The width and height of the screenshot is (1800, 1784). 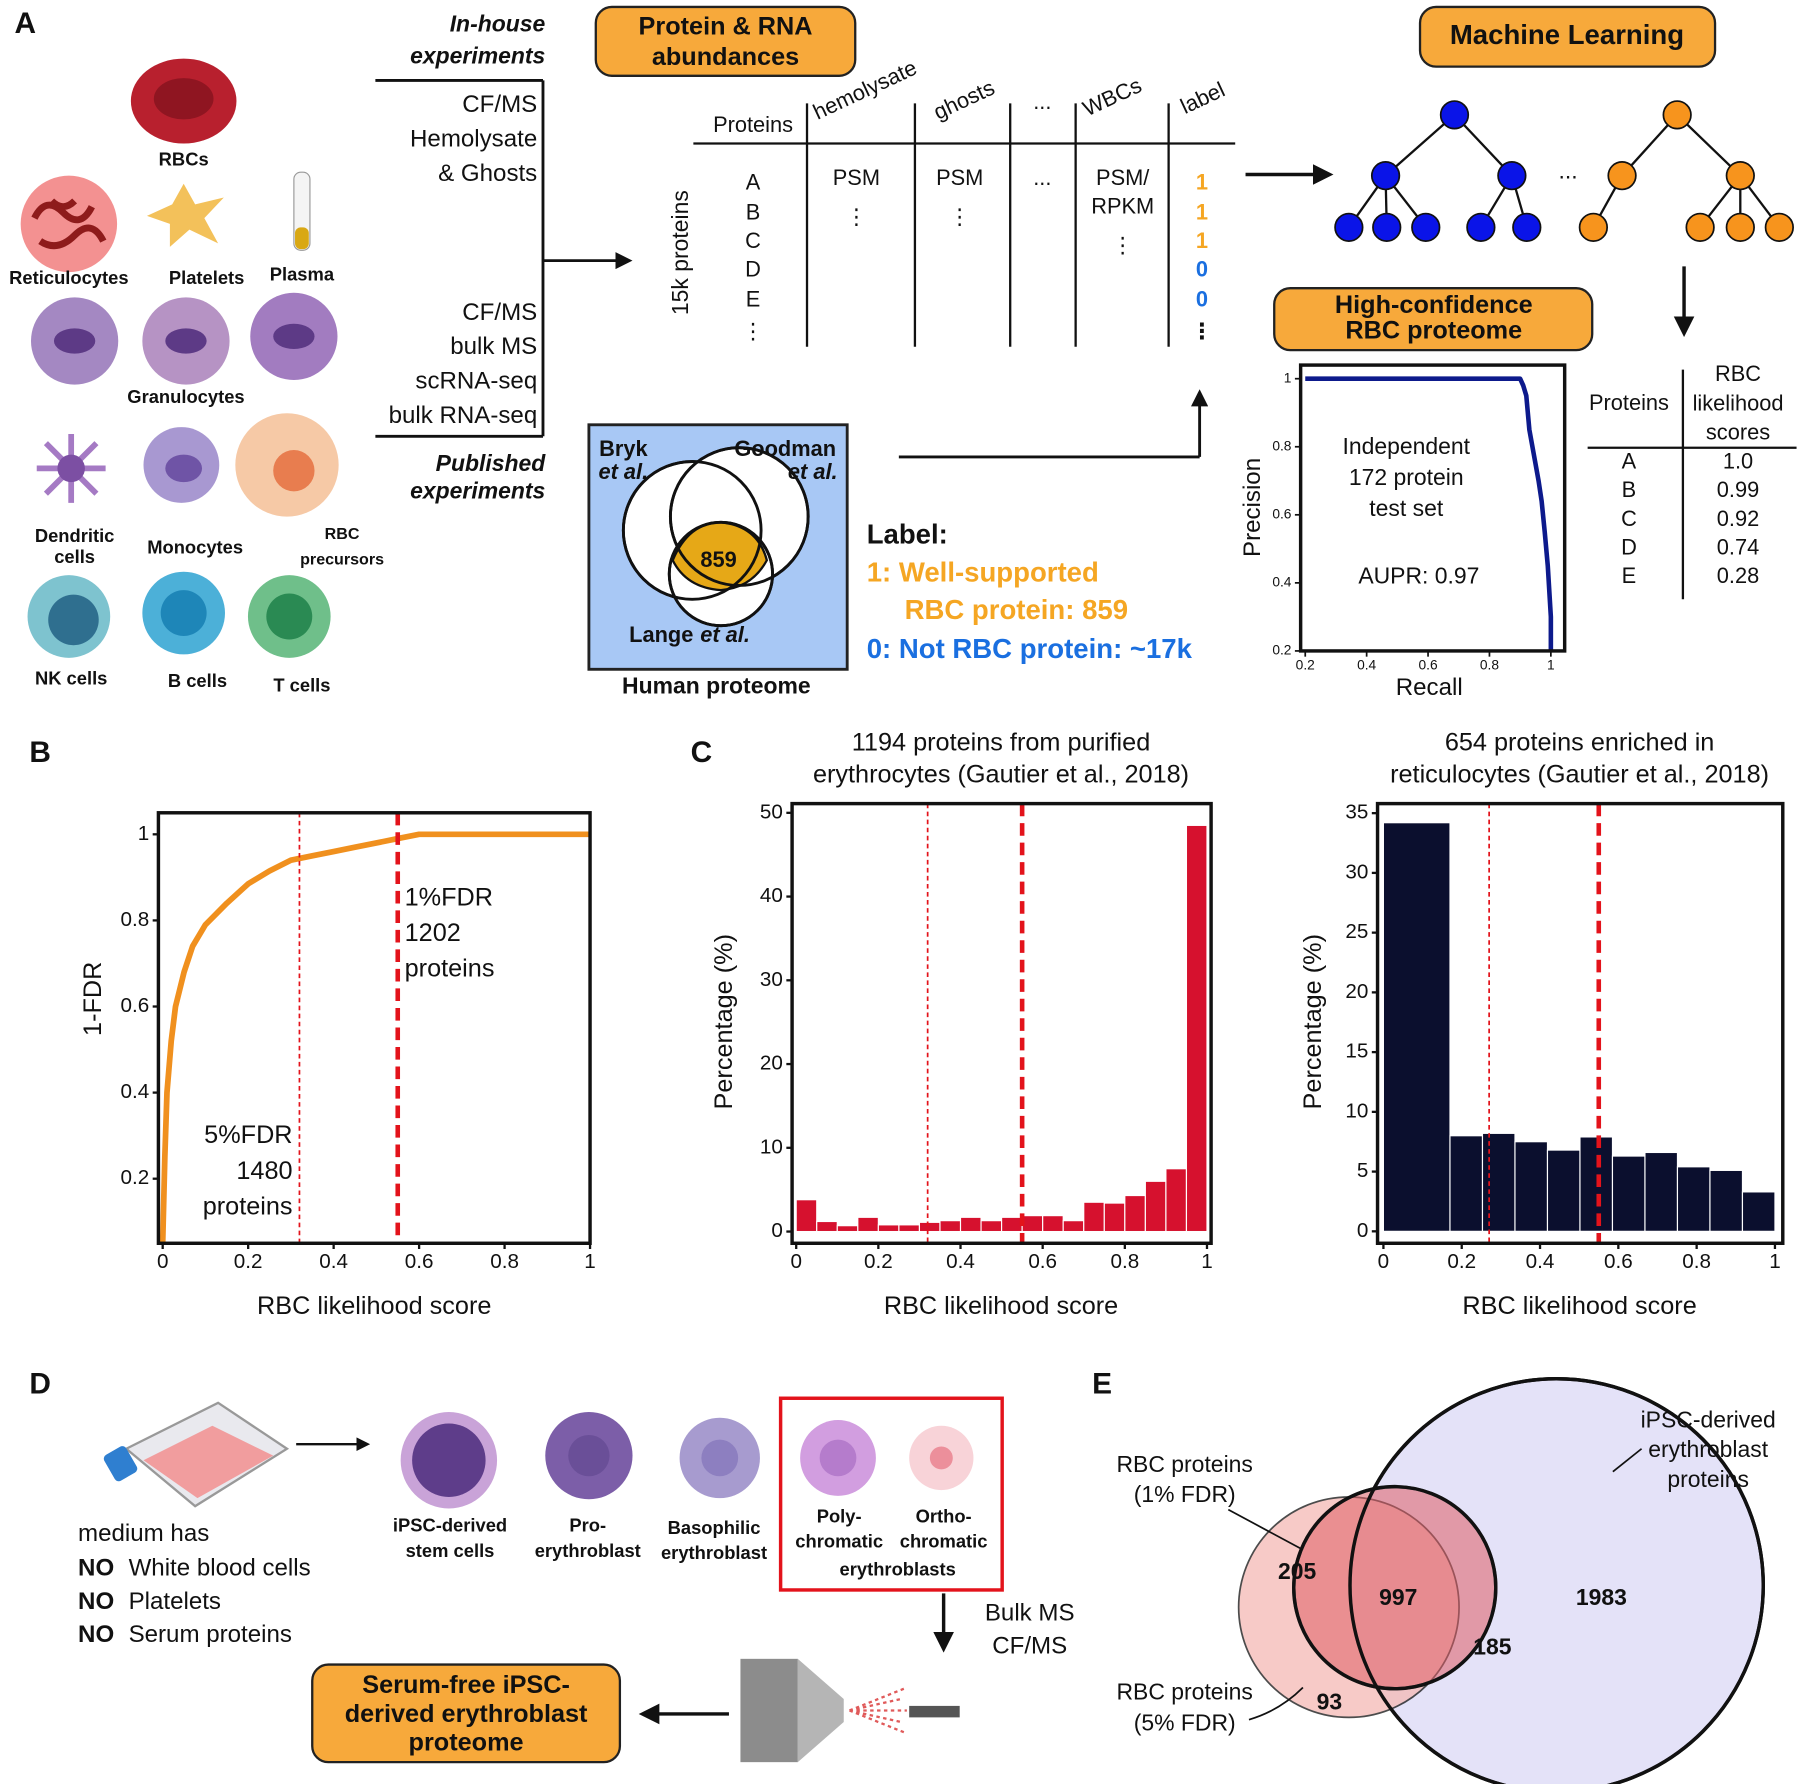 What do you see at coordinates (1185, 1494) in the screenshot?
I see `set-label: (1% FDR)` at bounding box center [1185, 1494].